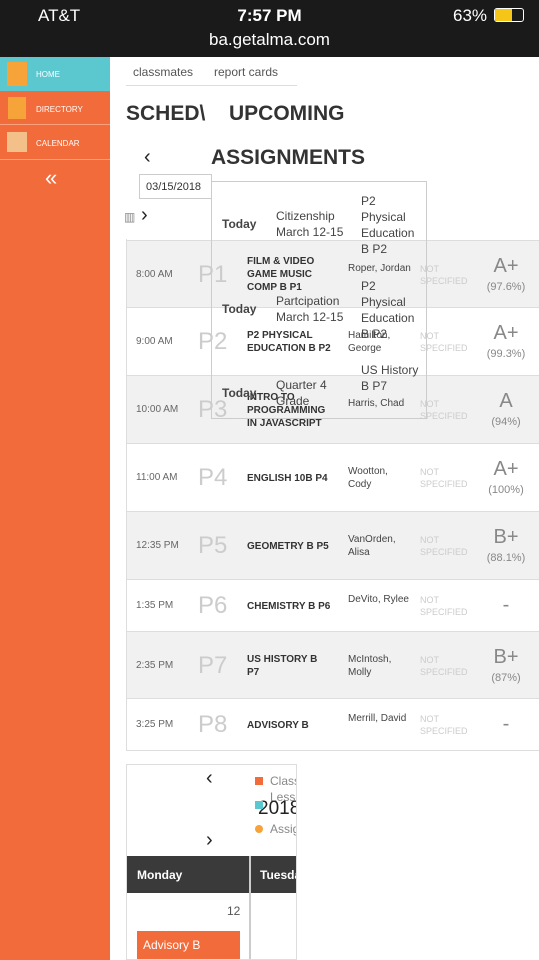 This screenshot has height=960, width=539. Describe the element at coordinates (213, 341) in the screenshot. I see `period: P2` at that location.